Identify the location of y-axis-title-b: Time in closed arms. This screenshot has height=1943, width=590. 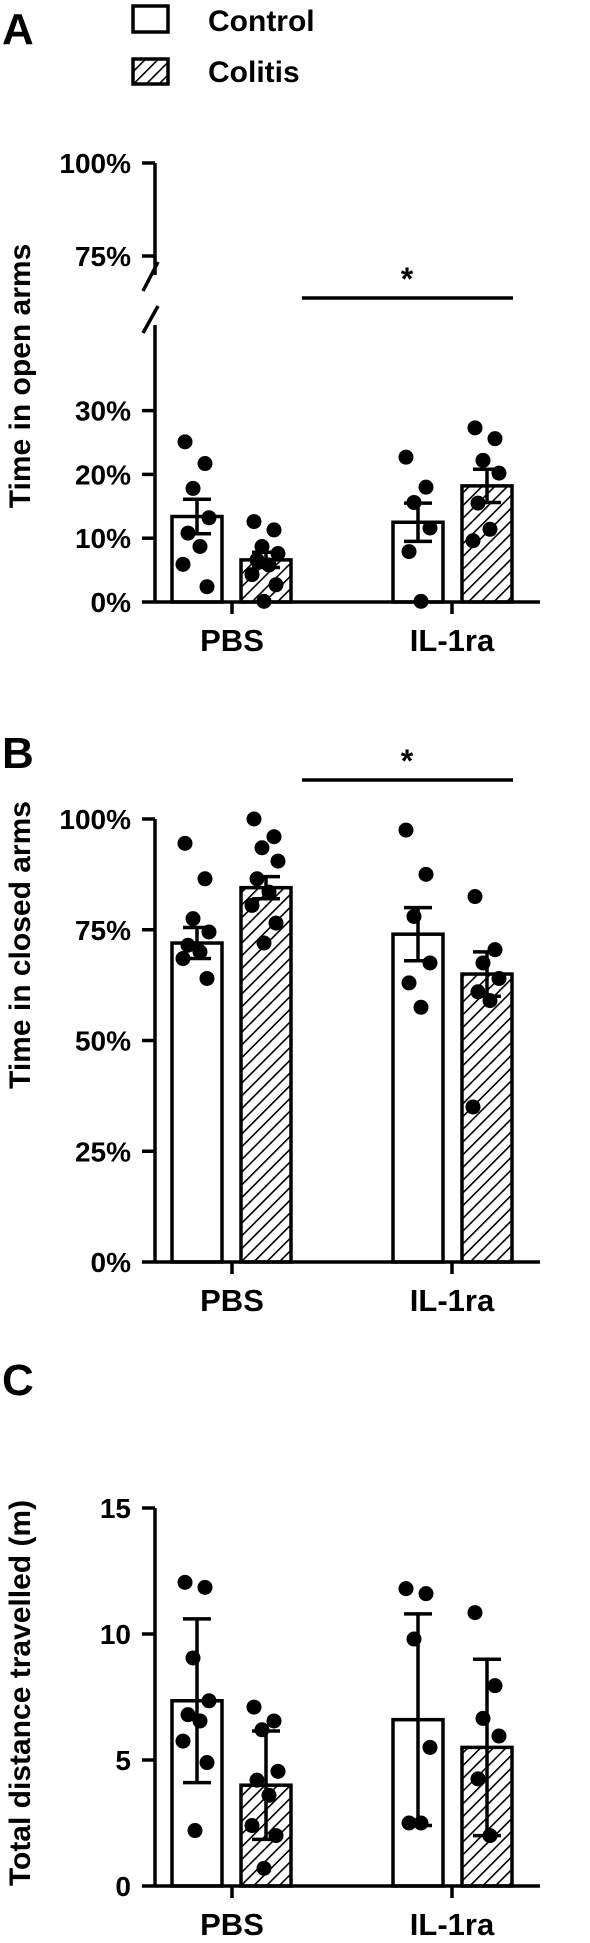
(20, 945).